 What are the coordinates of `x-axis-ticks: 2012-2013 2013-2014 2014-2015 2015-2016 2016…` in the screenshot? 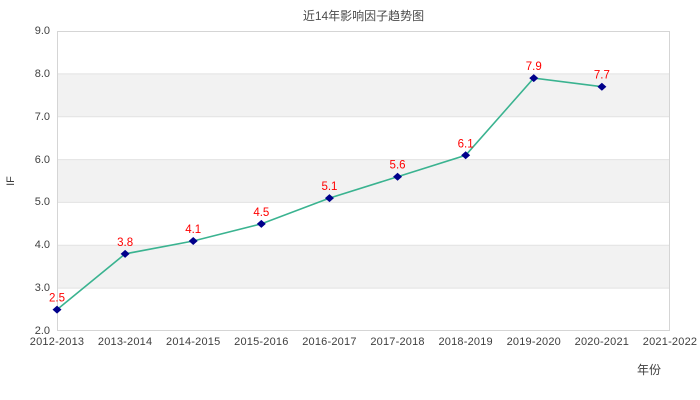 It's located at (350, 344).